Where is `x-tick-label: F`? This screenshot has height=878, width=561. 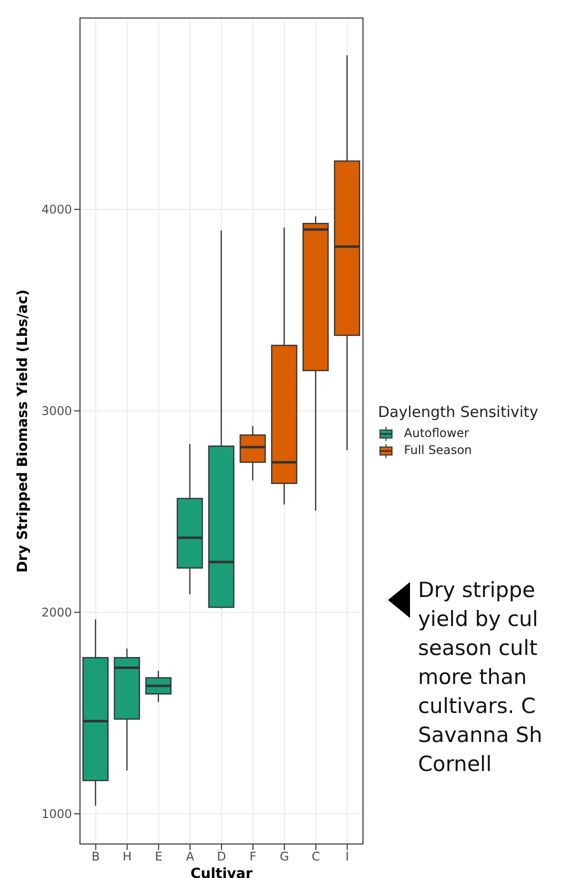
x-tick-label: F is located at coordinates (252, 857).